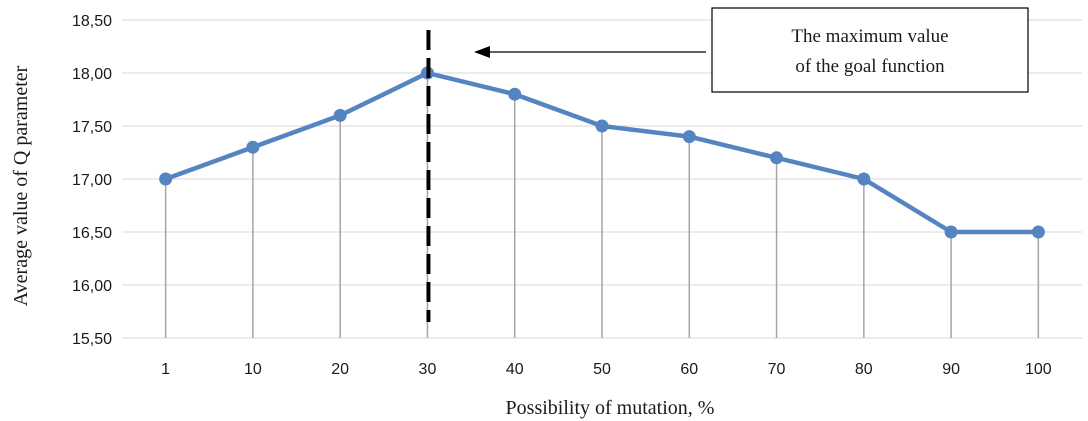 The height and width of the screenshot is (421, 1088). What do you see at coordinates (92, 127) in the screenshot?
I see `y-tick-label: 17,50` at bounding box center [92, 127].